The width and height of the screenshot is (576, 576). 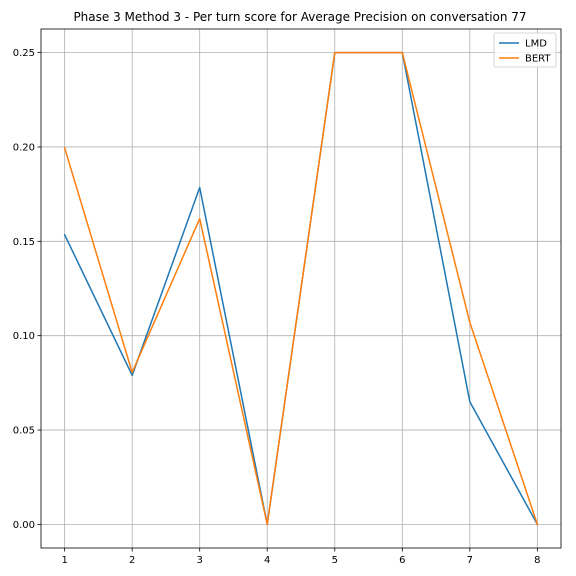 I want to click on legend: LMD BERT, so click(x=525, y=50).